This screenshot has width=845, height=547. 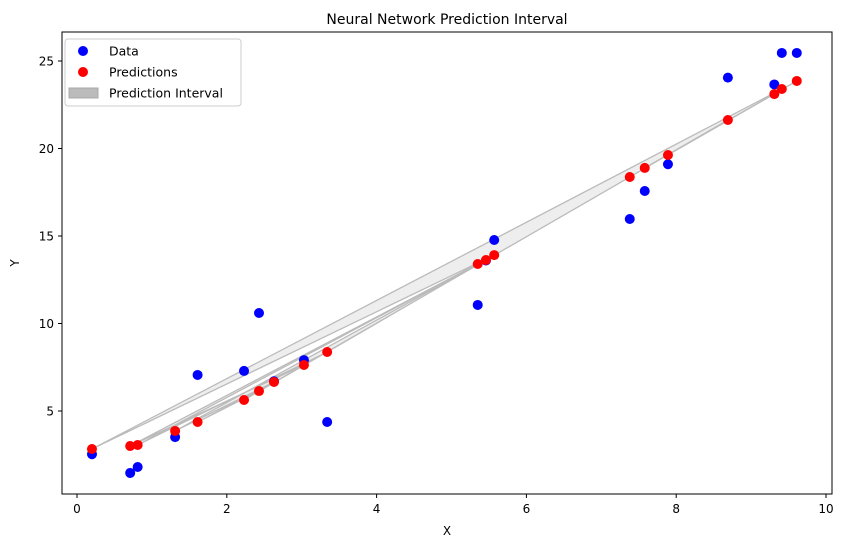 I want to click on x-tick-label: 2, so click(x=227, y=509).